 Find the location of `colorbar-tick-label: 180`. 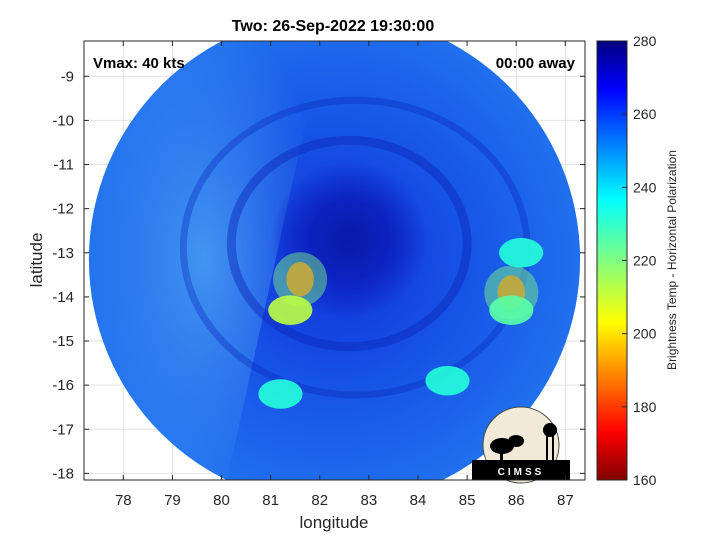

colorbar-tick-label: 180 is located at coordinates (645, 407).